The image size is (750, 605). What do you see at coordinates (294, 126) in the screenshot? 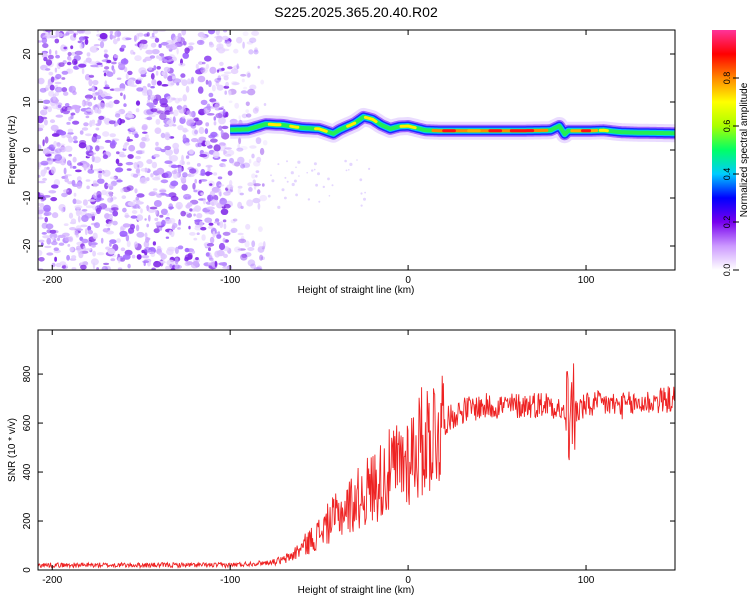
I see `ridge-hot-segment` at bounding box center [294, 126].